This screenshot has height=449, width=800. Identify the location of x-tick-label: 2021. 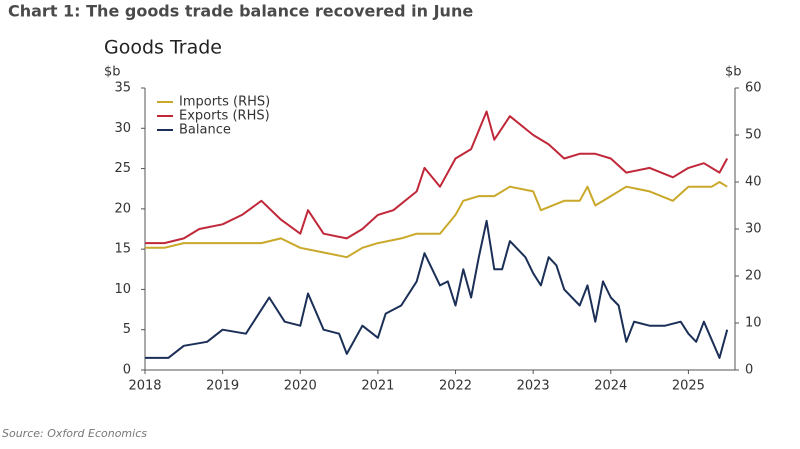
(377, 386).